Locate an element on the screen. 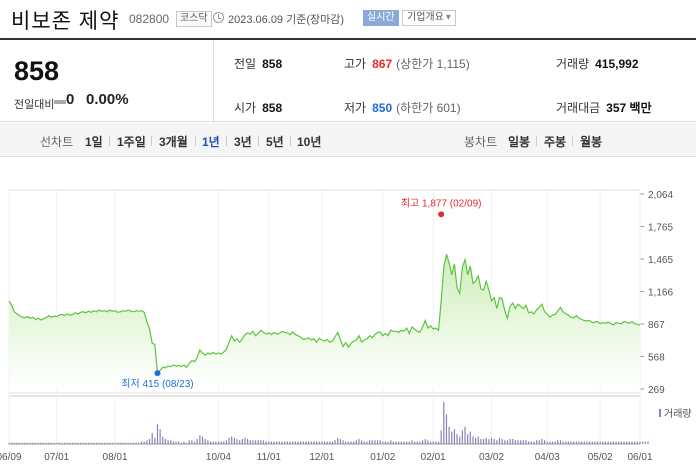 The width and height of the screenshot is (696, 474). clock-icon is located at coordinates (218, 17).